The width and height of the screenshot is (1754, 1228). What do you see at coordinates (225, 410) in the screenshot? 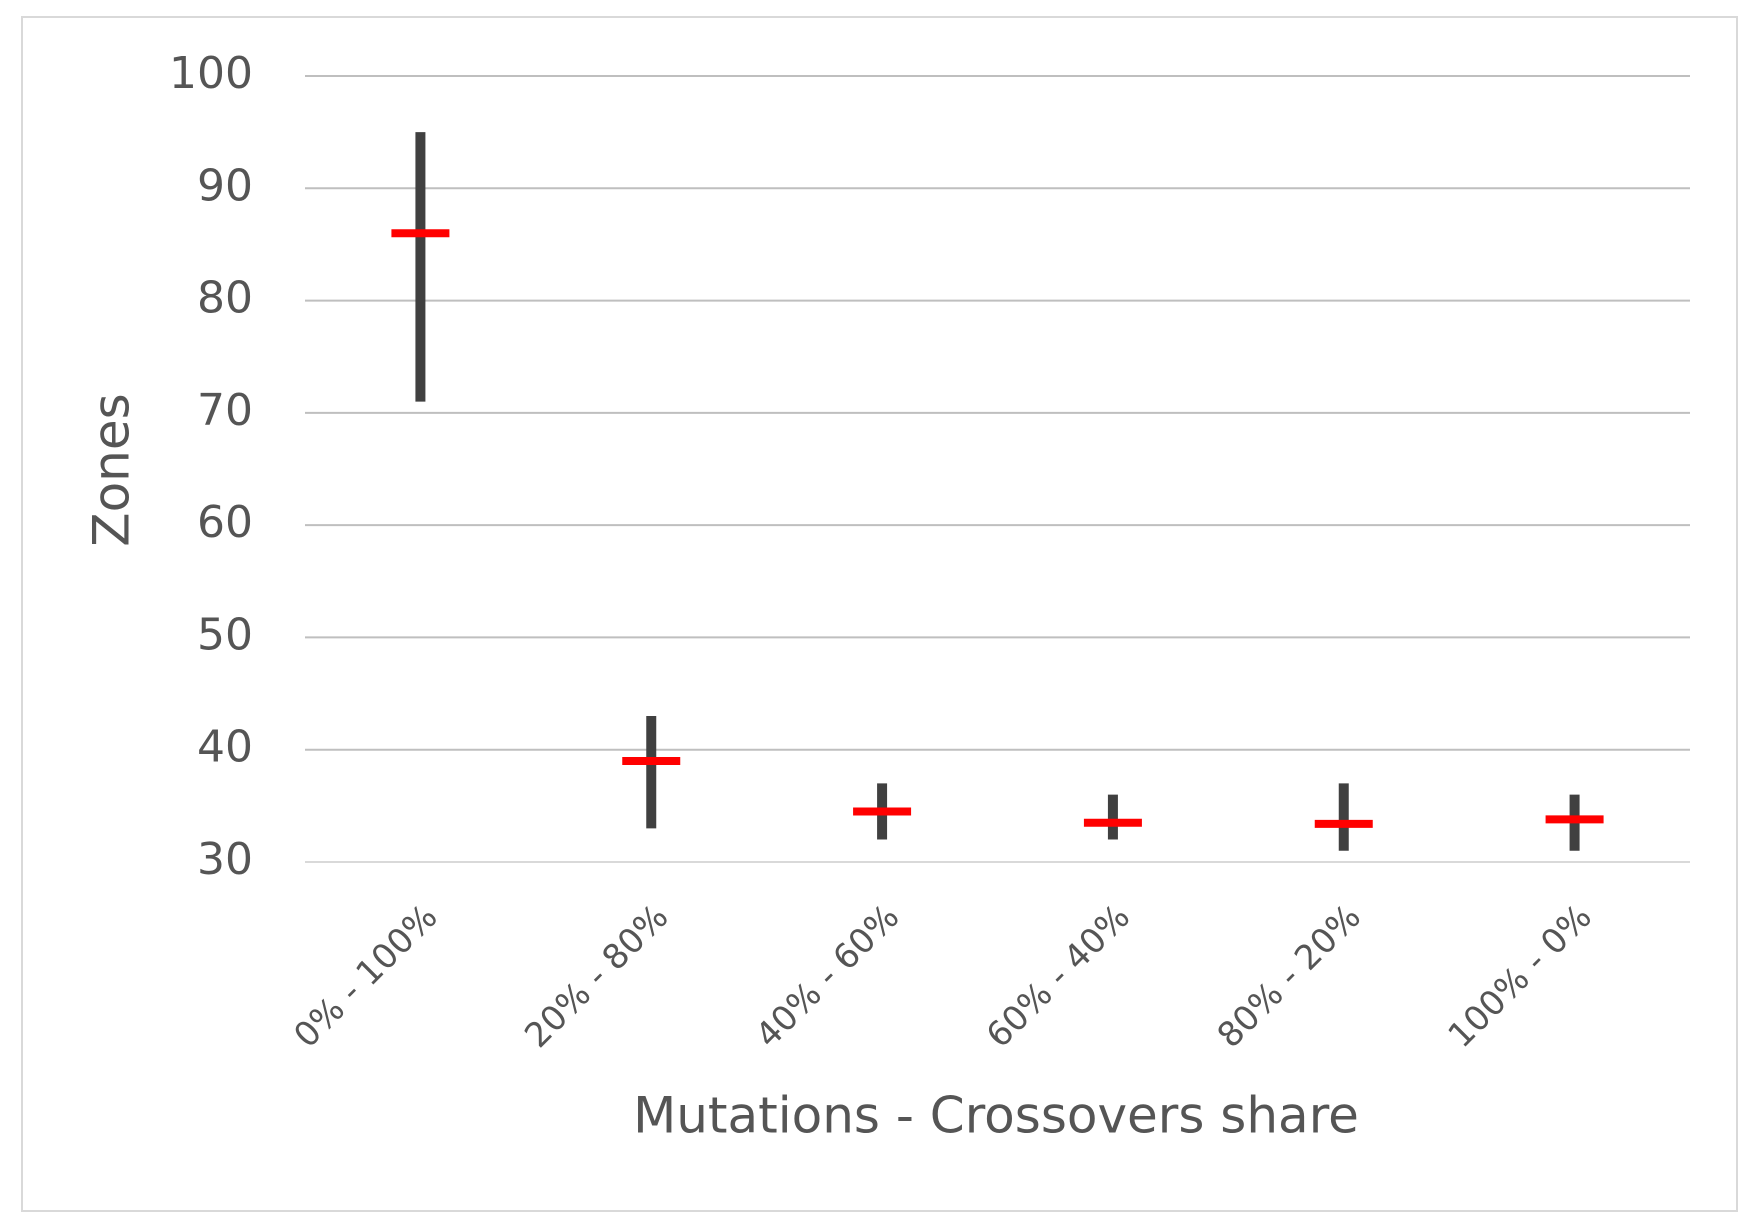
I see `y-tick-label: 70` at bounding box center [225, 410].